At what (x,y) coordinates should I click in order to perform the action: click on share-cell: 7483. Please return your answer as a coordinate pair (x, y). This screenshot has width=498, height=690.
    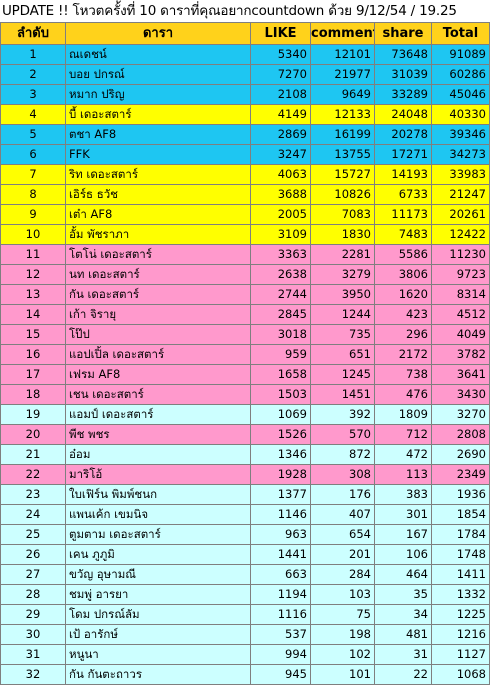
    Looking at the image, I should click on (403, 234).